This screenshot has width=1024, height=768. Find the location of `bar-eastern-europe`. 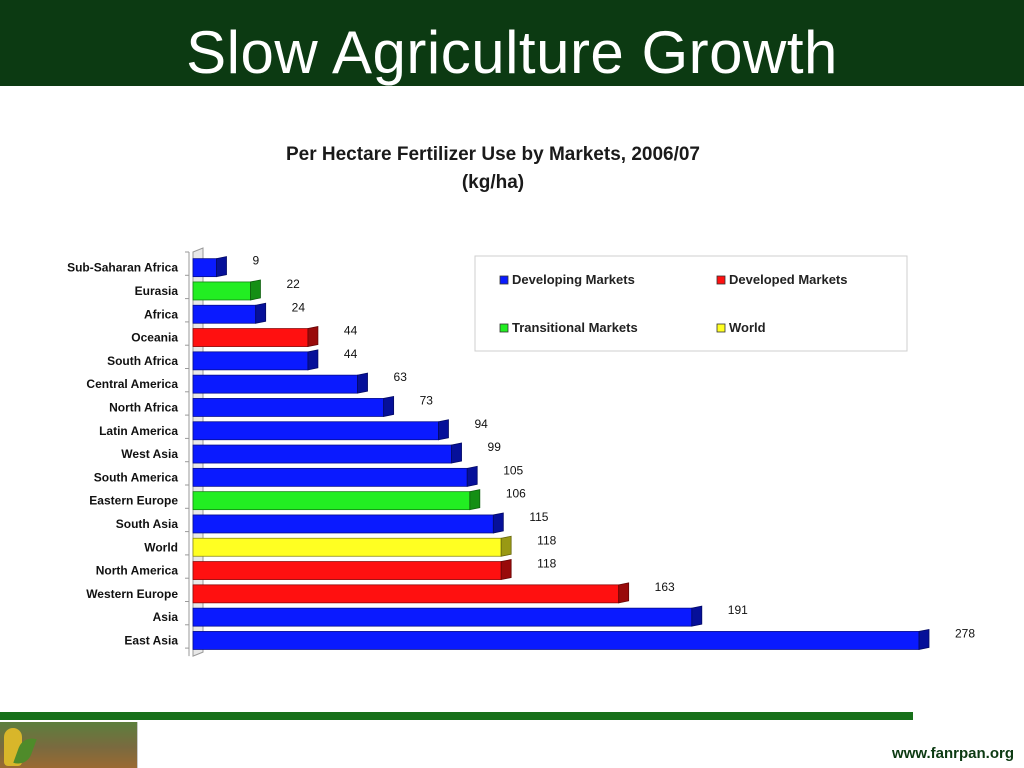

bar-eastern-europe is located at coordinates (336, 500).